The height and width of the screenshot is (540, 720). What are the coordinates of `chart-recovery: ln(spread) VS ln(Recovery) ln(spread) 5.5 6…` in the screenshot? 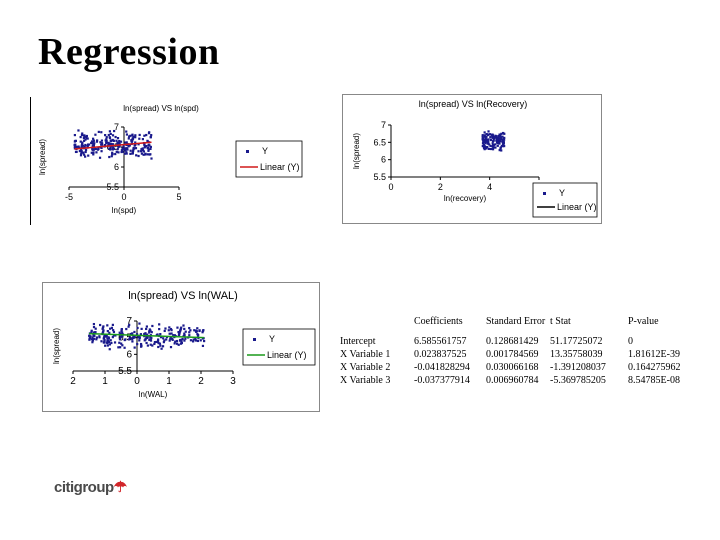 It's located at (475, 158).